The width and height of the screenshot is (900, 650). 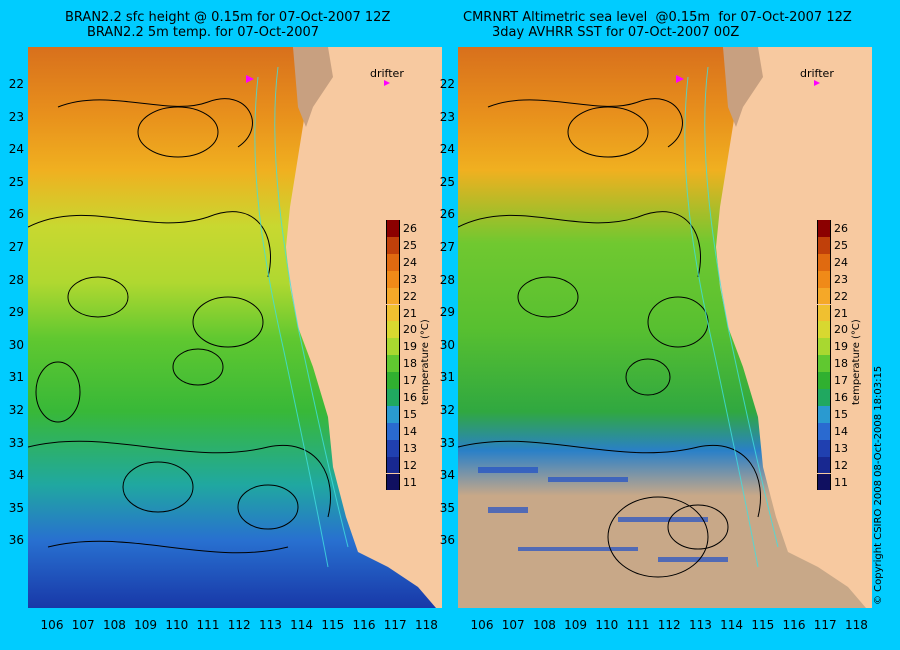 I want to click on longitude-label: 106, so click(x=52, y=625).